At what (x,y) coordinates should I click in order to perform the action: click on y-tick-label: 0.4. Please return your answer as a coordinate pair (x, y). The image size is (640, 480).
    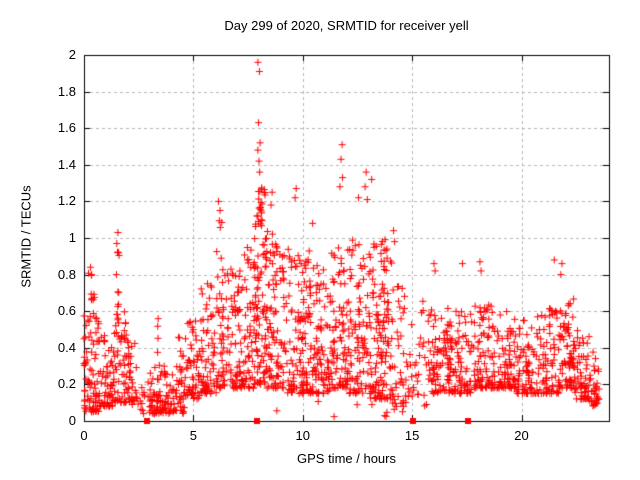
    Looking at the image, I should click on (66, 347).